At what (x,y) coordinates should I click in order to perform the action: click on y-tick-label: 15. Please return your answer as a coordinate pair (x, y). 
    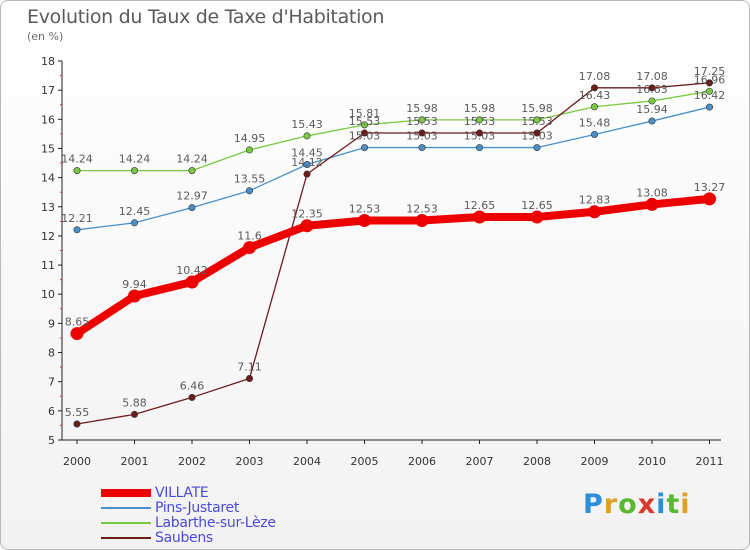
    Looking at the image, I should click on (48, 148).